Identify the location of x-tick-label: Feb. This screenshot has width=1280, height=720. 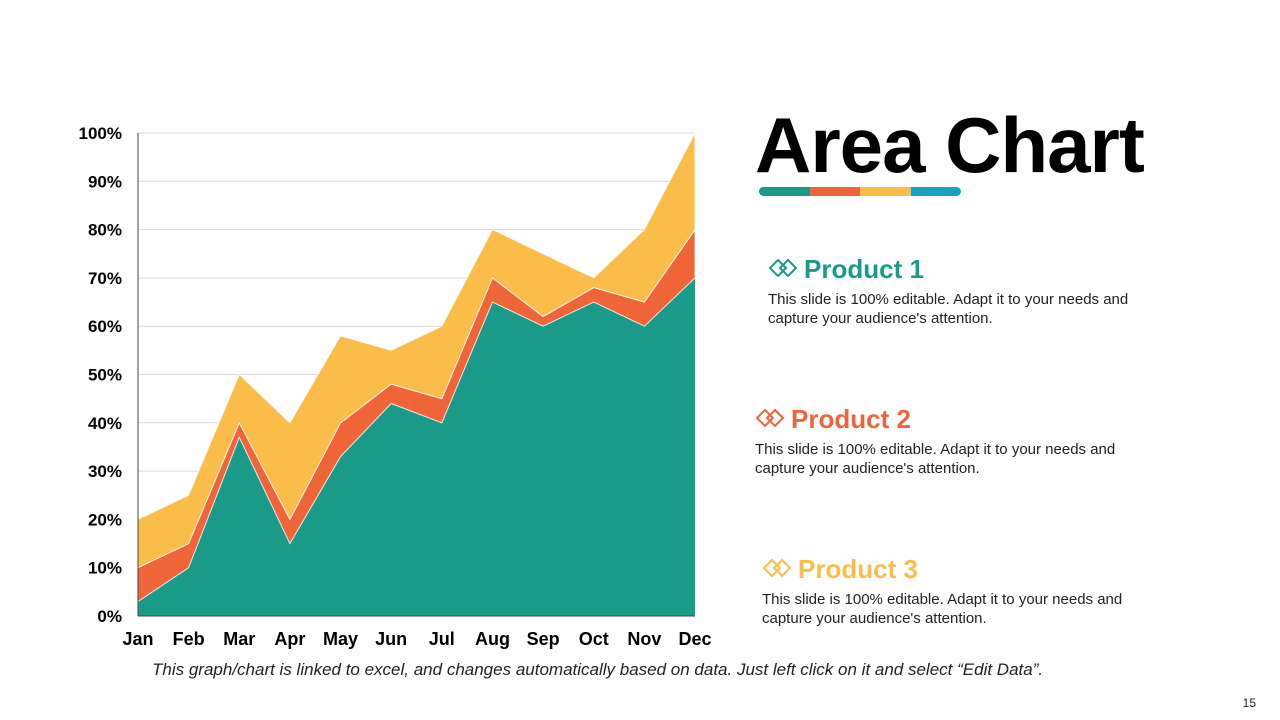
(189, 639).